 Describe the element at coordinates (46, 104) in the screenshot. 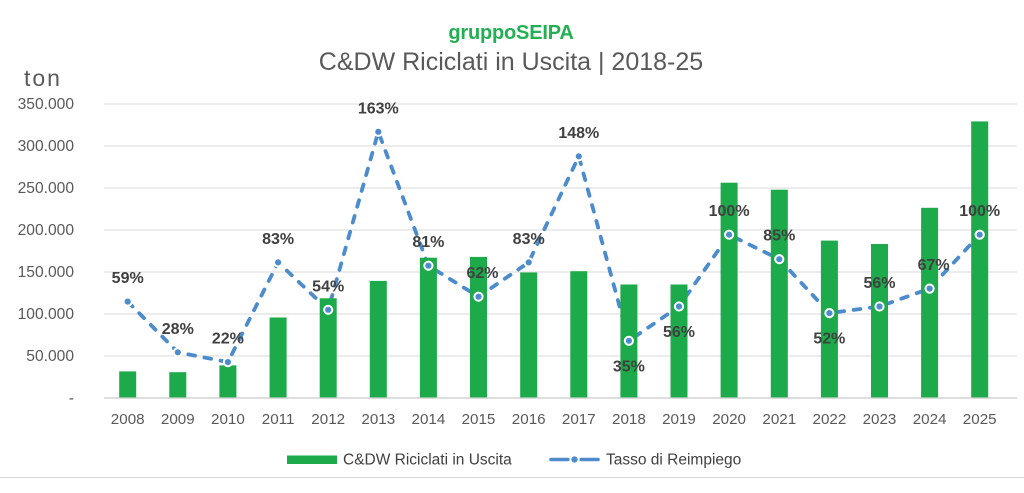

I see `svg-text: 350.000` at that location.